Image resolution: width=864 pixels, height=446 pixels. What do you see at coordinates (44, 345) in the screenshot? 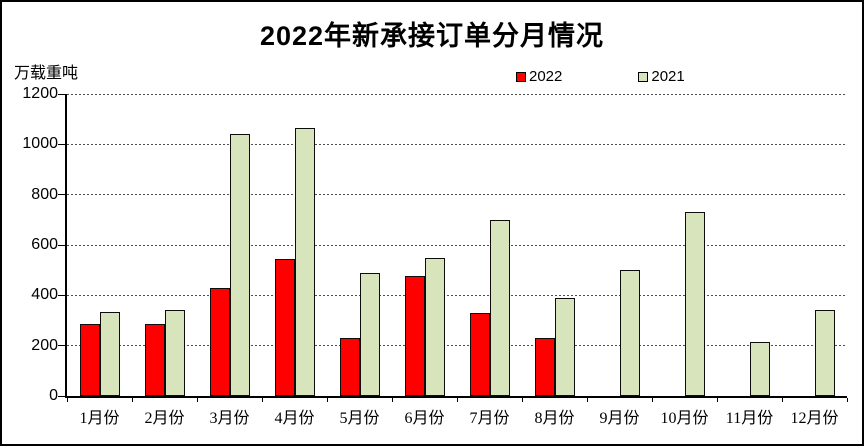
I see `y-axis-label-200: 200` at bounding box center [44, 345].